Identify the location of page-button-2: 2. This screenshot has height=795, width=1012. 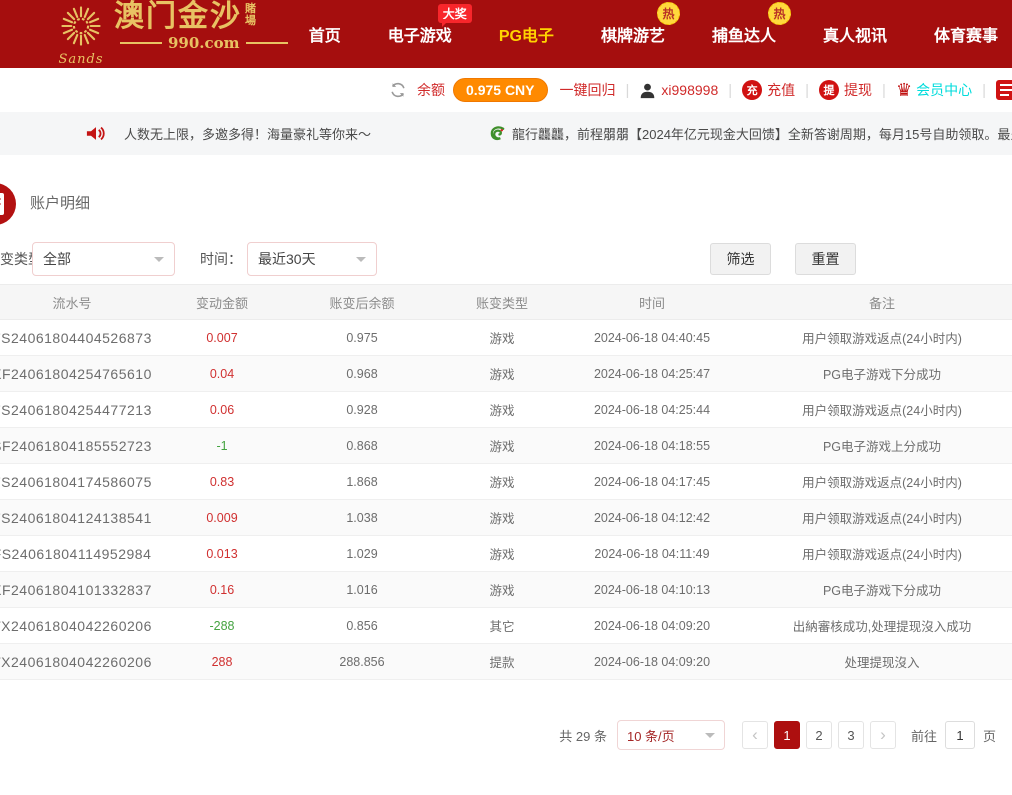
(818, 735).